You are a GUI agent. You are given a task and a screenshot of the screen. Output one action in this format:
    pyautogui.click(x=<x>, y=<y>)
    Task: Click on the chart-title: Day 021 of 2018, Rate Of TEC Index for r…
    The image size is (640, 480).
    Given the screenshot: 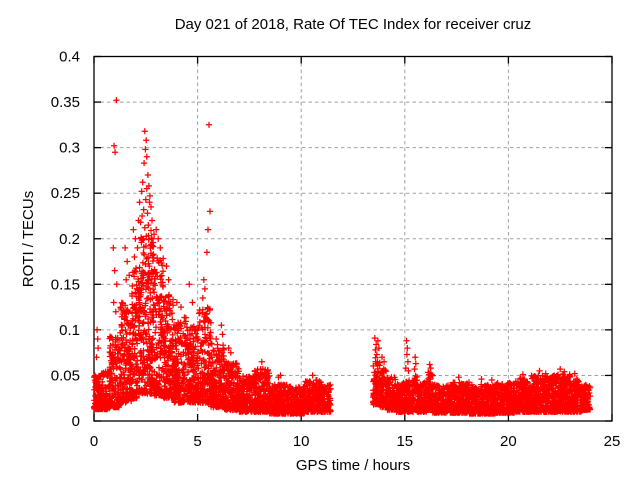 What is the action you would take?
    pyautogui.click(x=353, y=24)
    